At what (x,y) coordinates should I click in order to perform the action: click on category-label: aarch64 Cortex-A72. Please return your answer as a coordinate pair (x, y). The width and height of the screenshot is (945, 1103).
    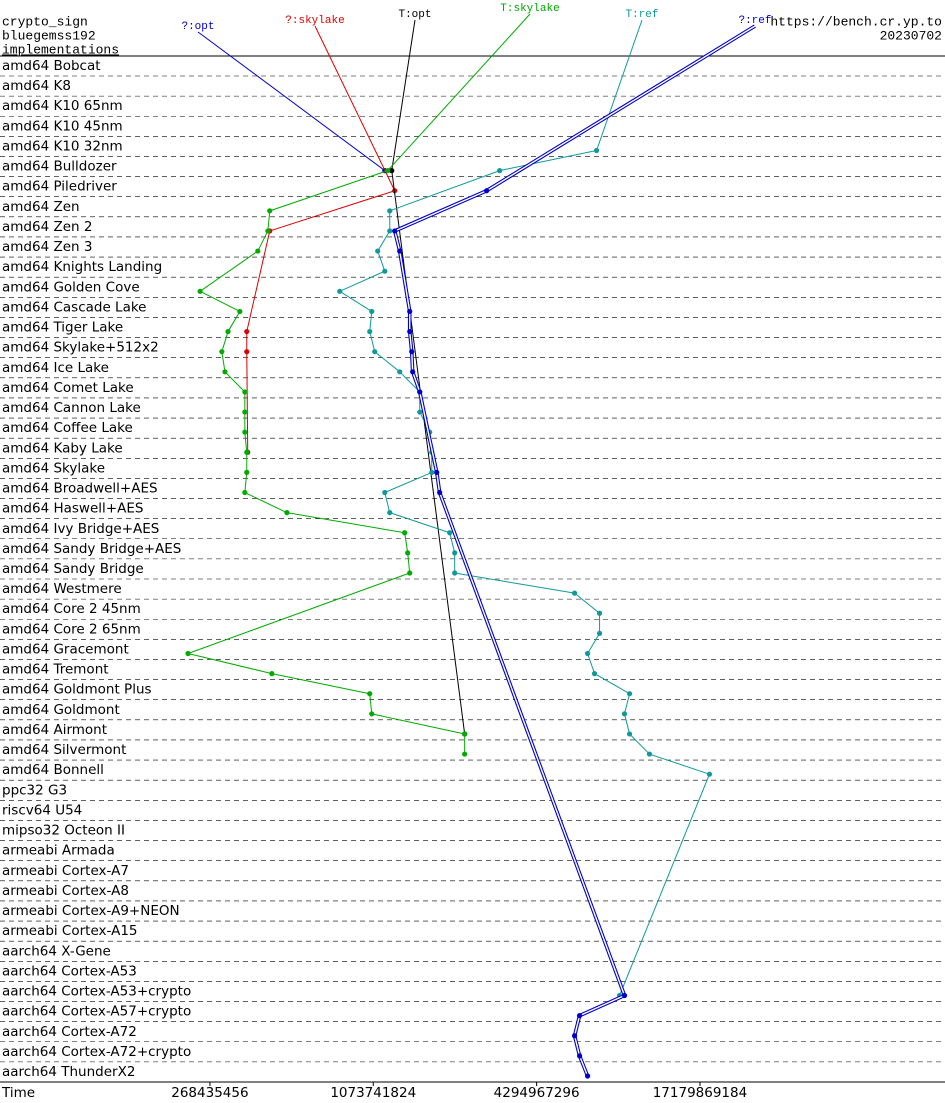
    Looking at the image, I should click on (69, 1032).